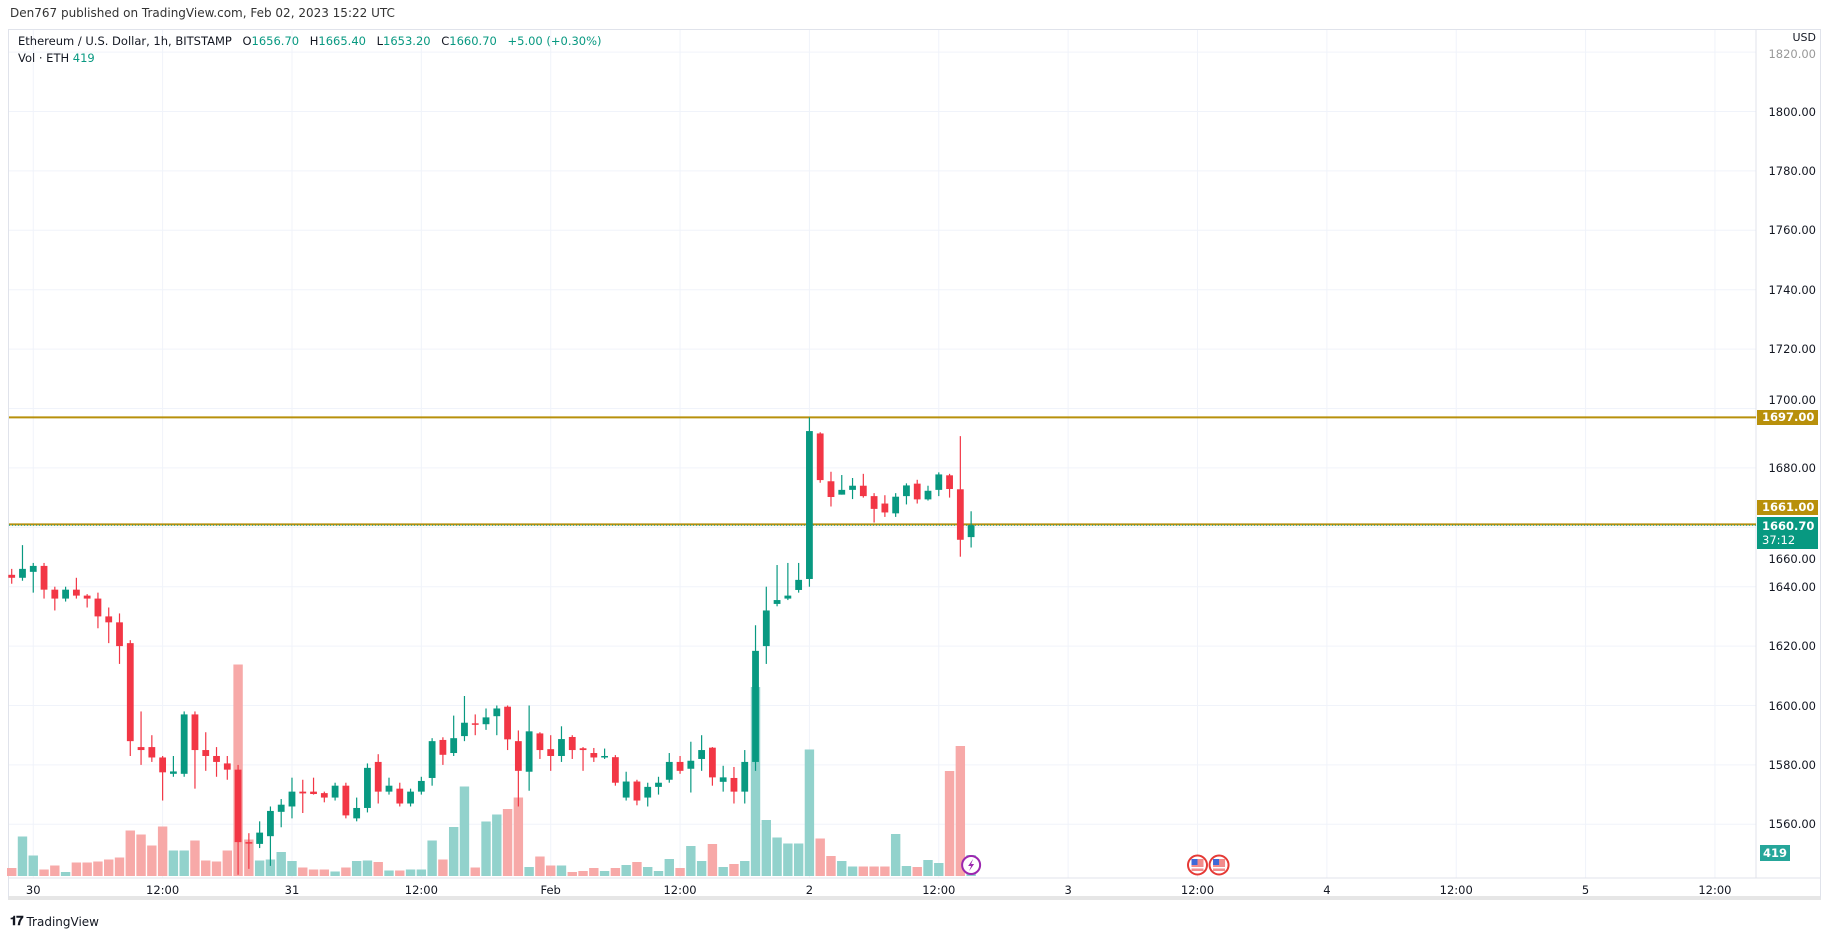  What do you see at coordinates (54, 921) in the screenshot?
I see `tradingview-logo: 𝟏𝟕 TradingView` at bounding box center [54, 921].